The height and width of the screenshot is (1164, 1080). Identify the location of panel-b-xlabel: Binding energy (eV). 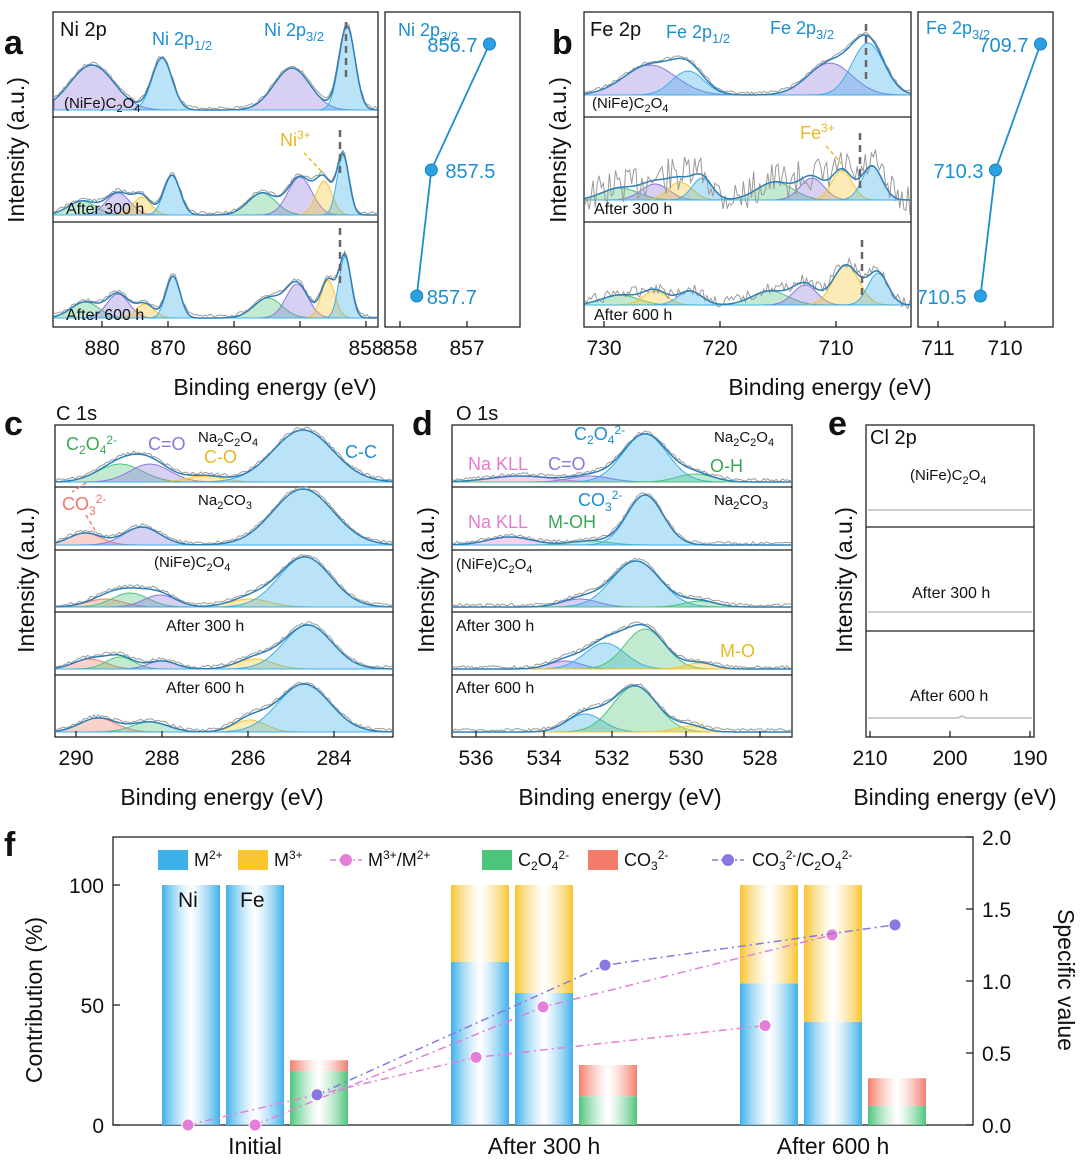
(829, 387).